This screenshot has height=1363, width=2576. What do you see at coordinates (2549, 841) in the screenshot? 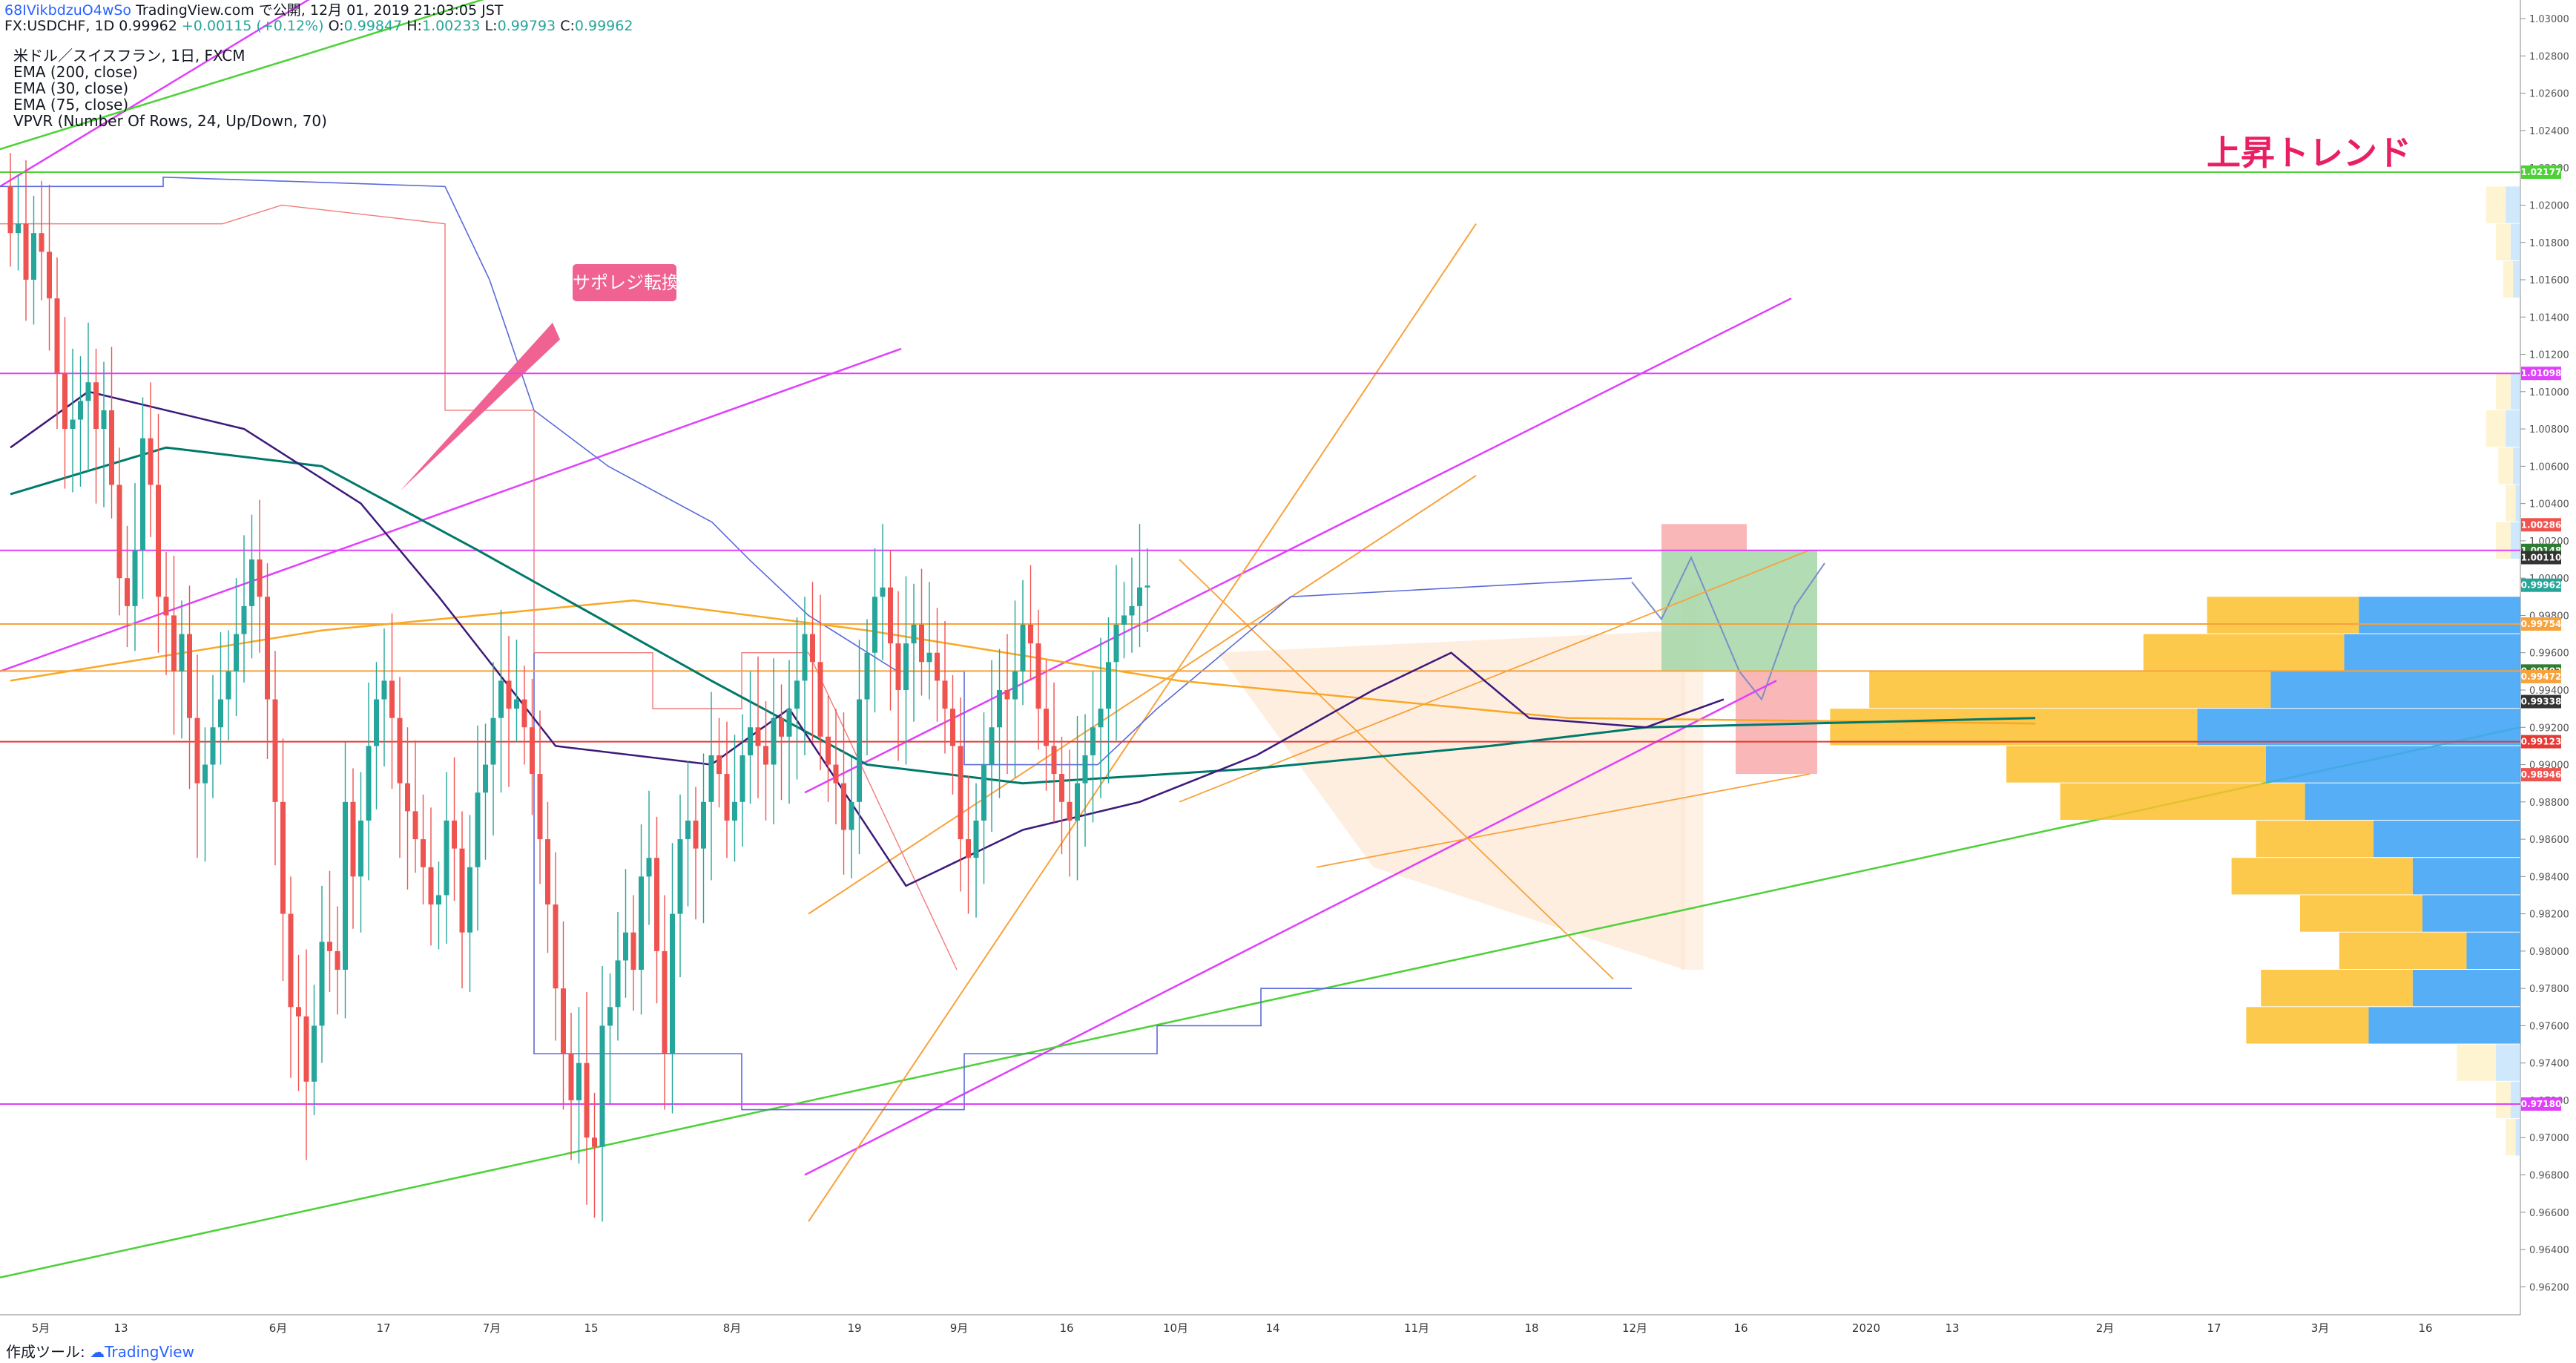
I see `price-tick-label: 0.98600` at bounding box center [2549, 841].